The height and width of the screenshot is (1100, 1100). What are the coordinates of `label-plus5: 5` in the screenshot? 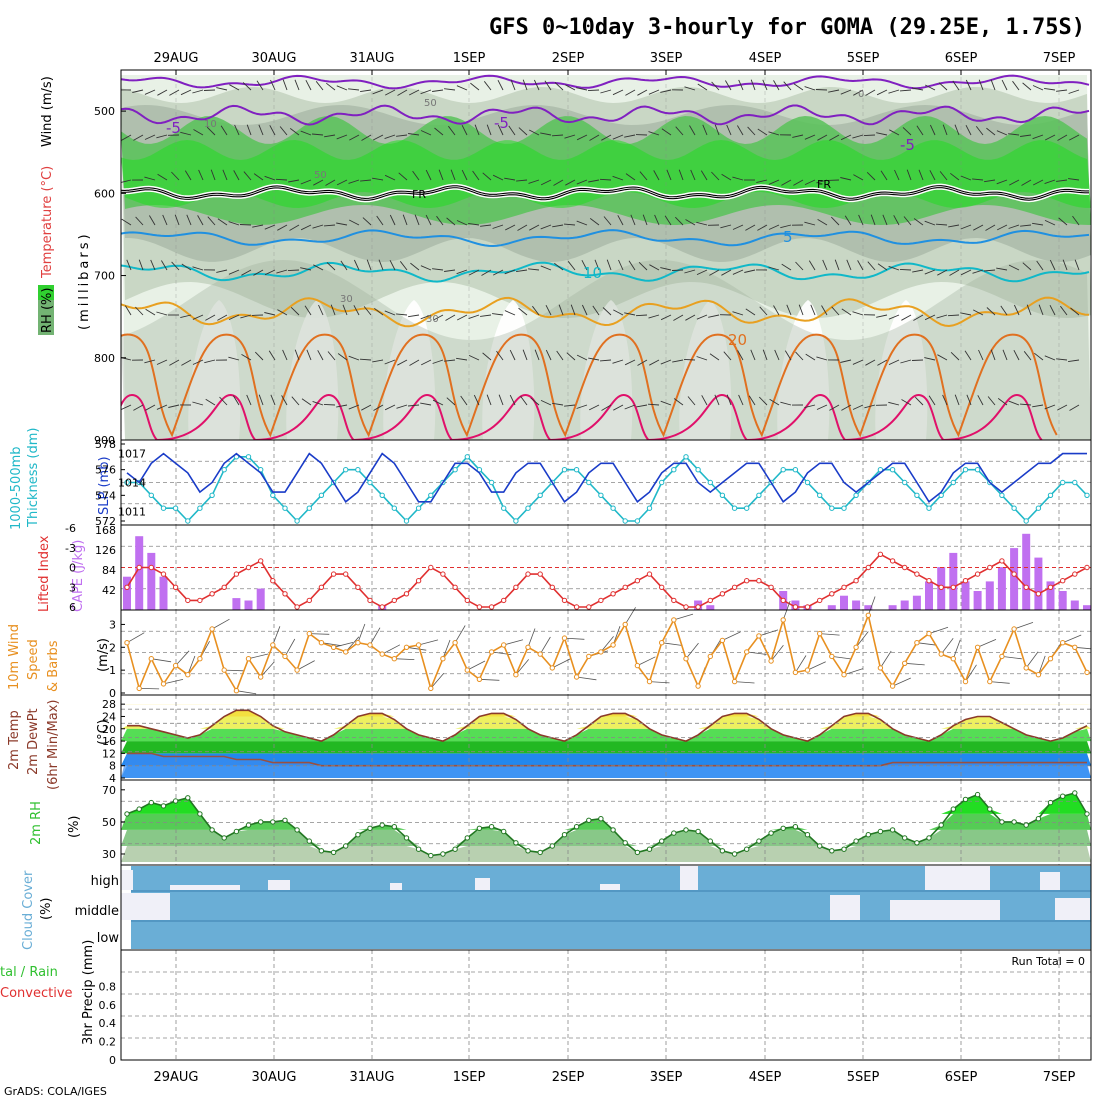 It's located at (788, 237).